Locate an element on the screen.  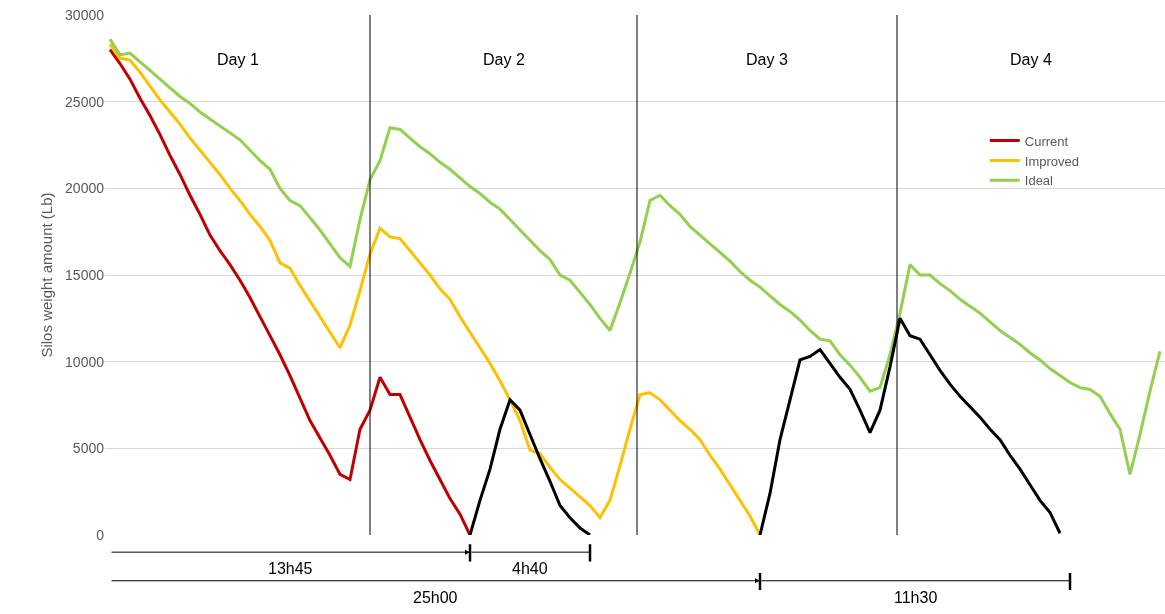
y-axis-title: Silos weight amount (Lb) is located at coordinates (47, 275).